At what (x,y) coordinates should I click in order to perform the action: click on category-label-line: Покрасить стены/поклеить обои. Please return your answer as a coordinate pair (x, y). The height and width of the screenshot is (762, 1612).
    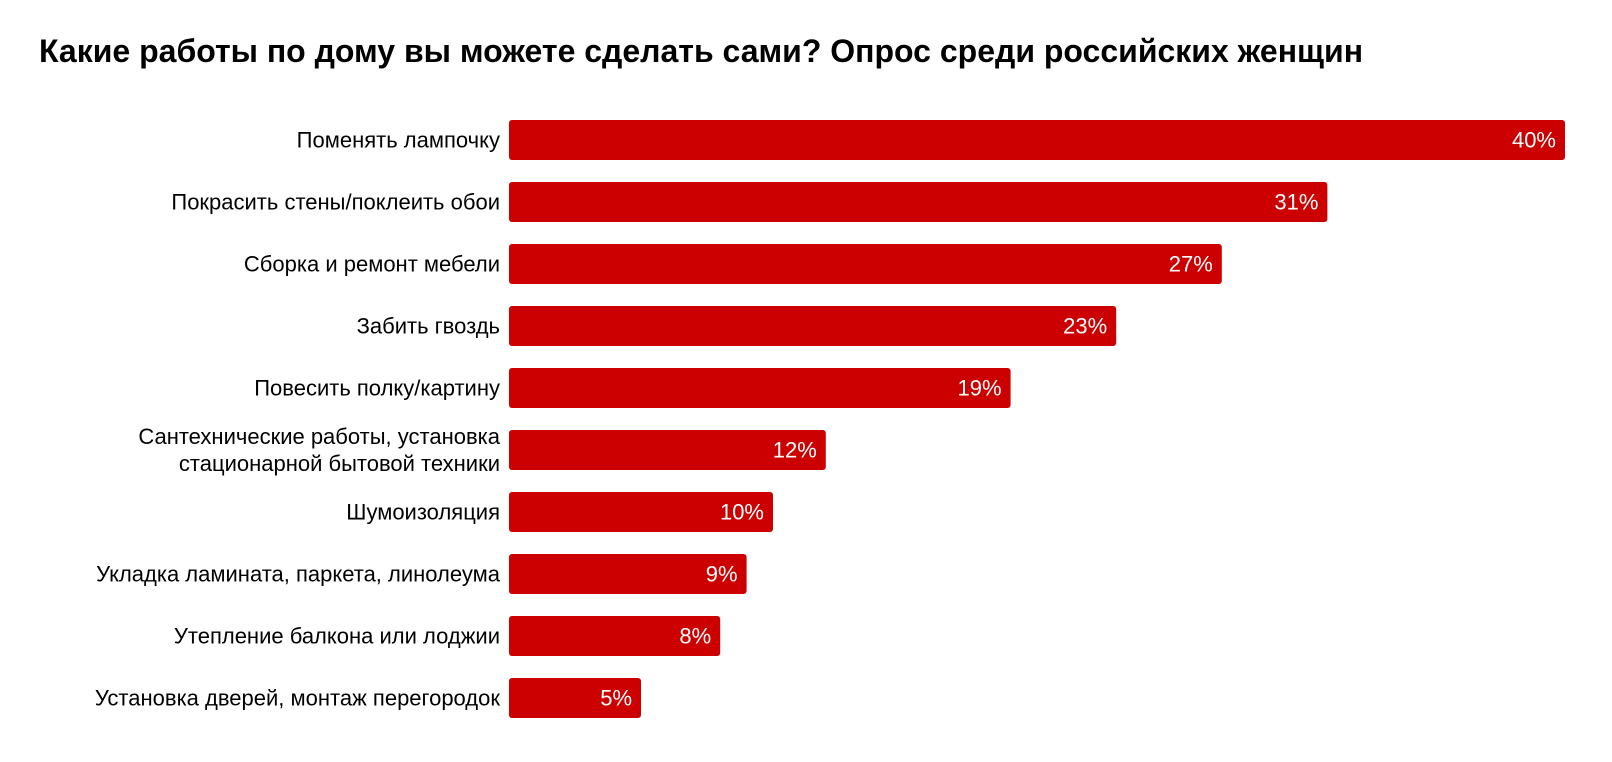
    Looking at the image, I should click on (335, 202).